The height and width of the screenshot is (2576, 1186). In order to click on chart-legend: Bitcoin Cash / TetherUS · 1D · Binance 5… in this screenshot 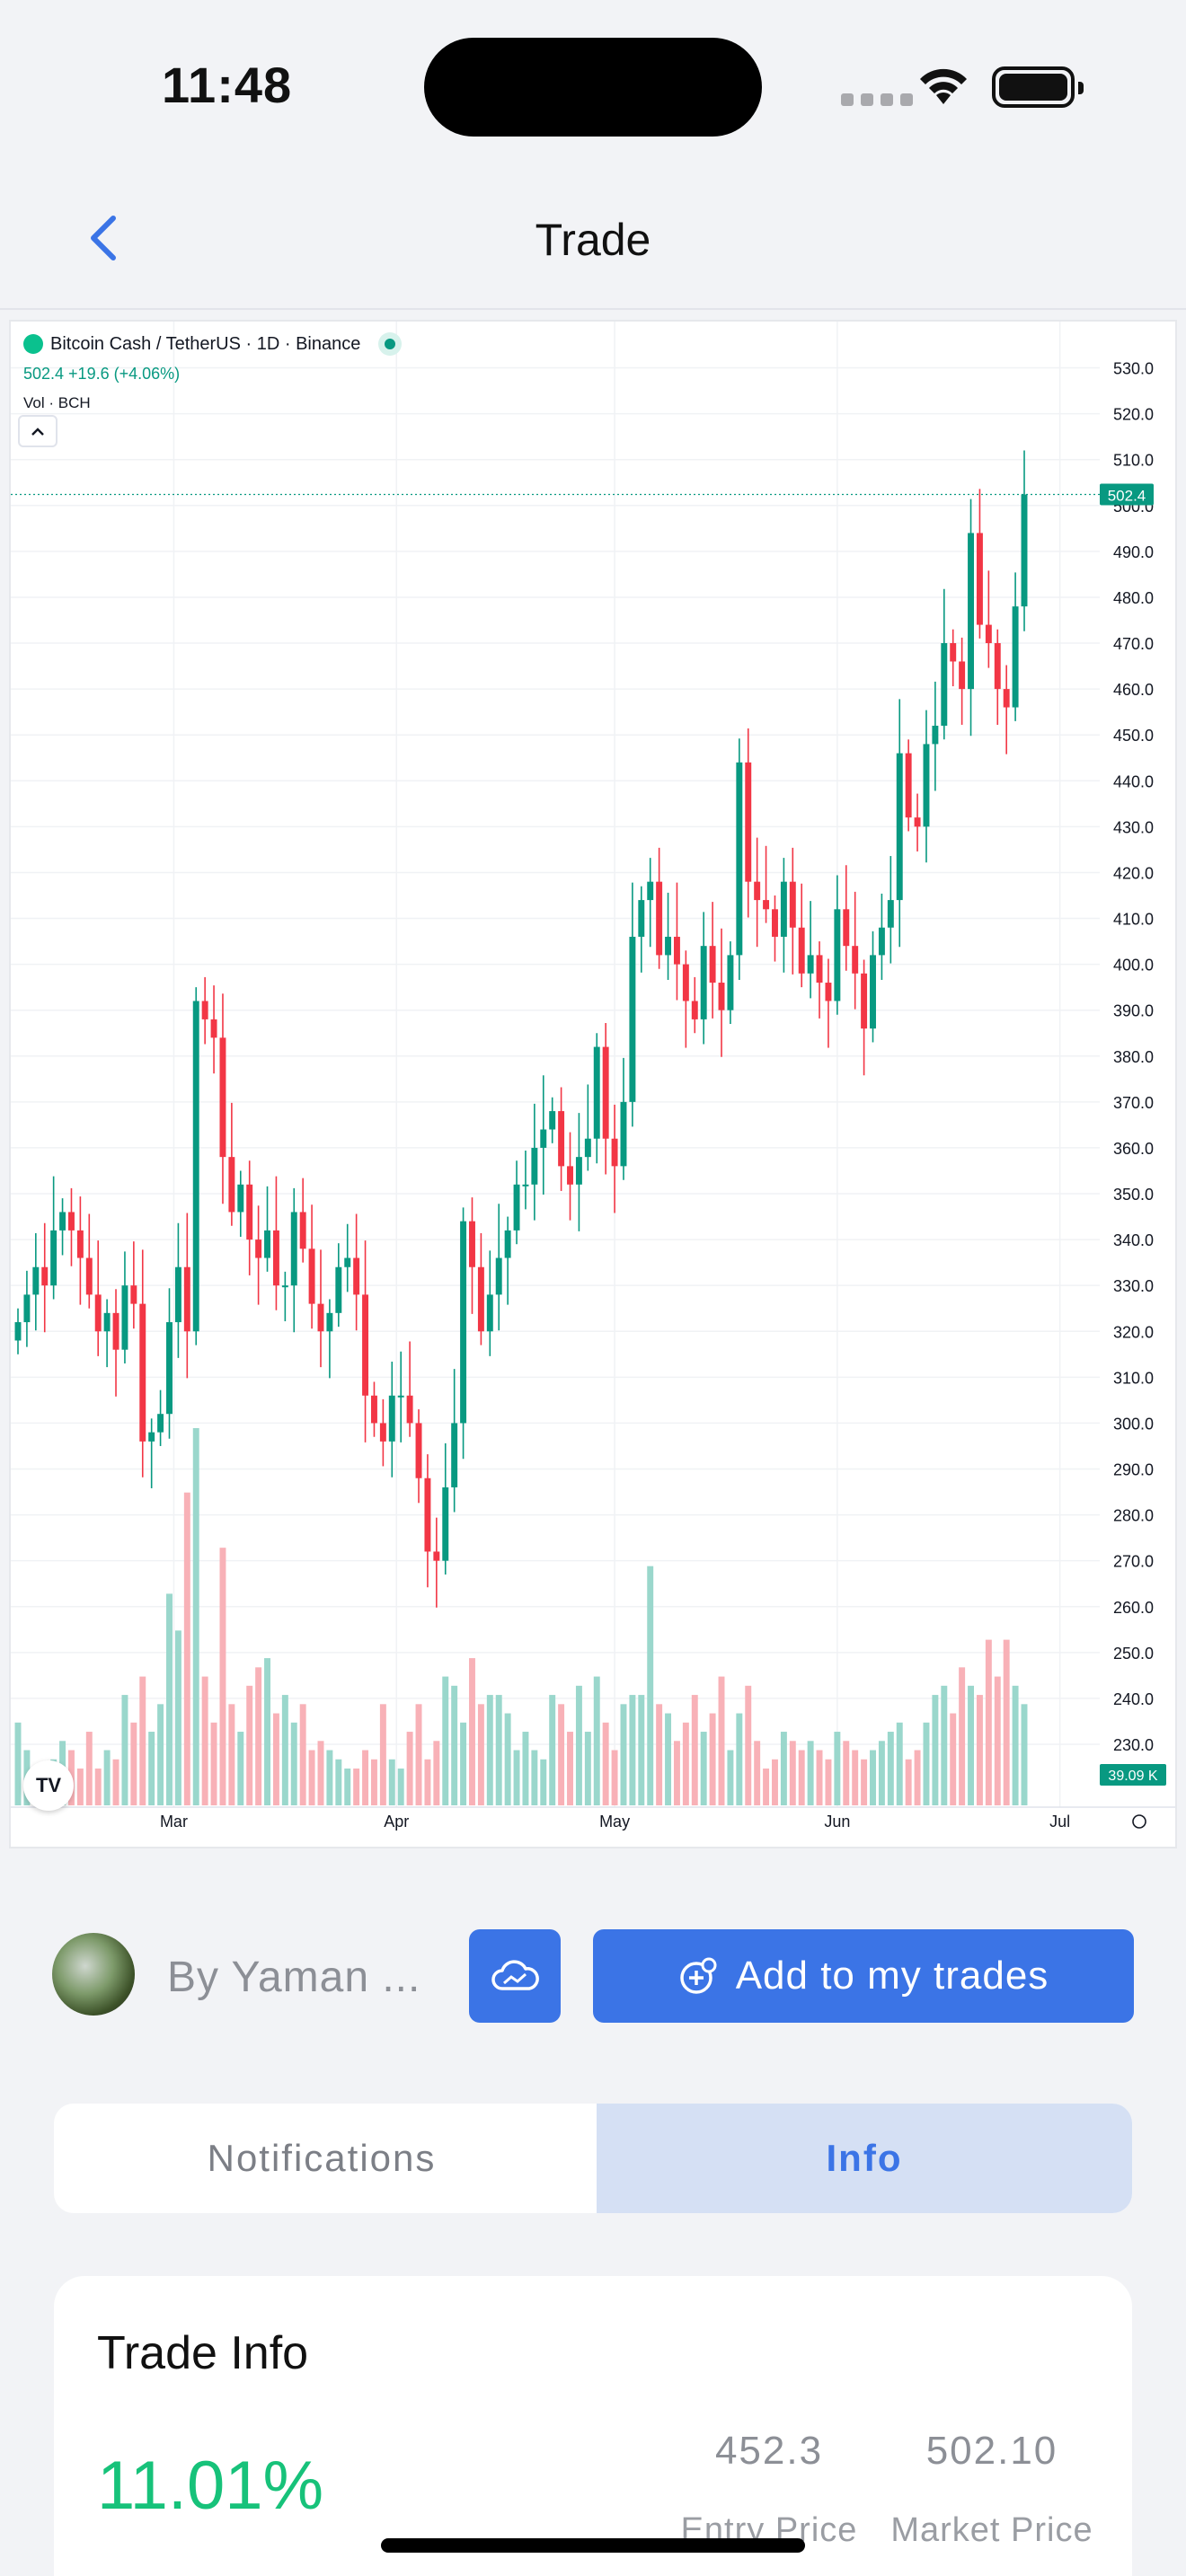, I will do `click(213, 372)`.